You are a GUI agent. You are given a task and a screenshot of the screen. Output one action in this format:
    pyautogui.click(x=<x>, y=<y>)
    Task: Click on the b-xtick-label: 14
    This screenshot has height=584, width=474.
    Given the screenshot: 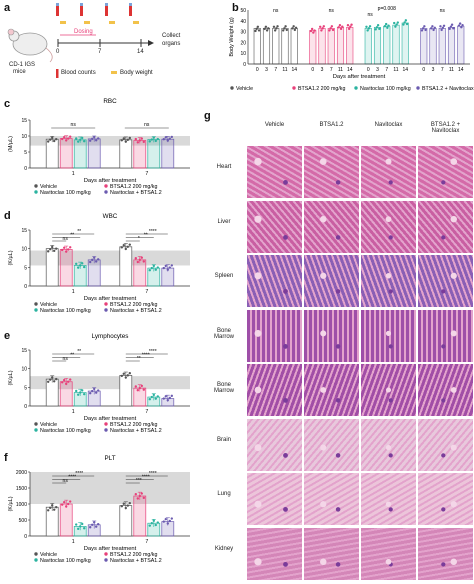 What is the action you would take?
    pyautogui.click(x=405, y=70)
    